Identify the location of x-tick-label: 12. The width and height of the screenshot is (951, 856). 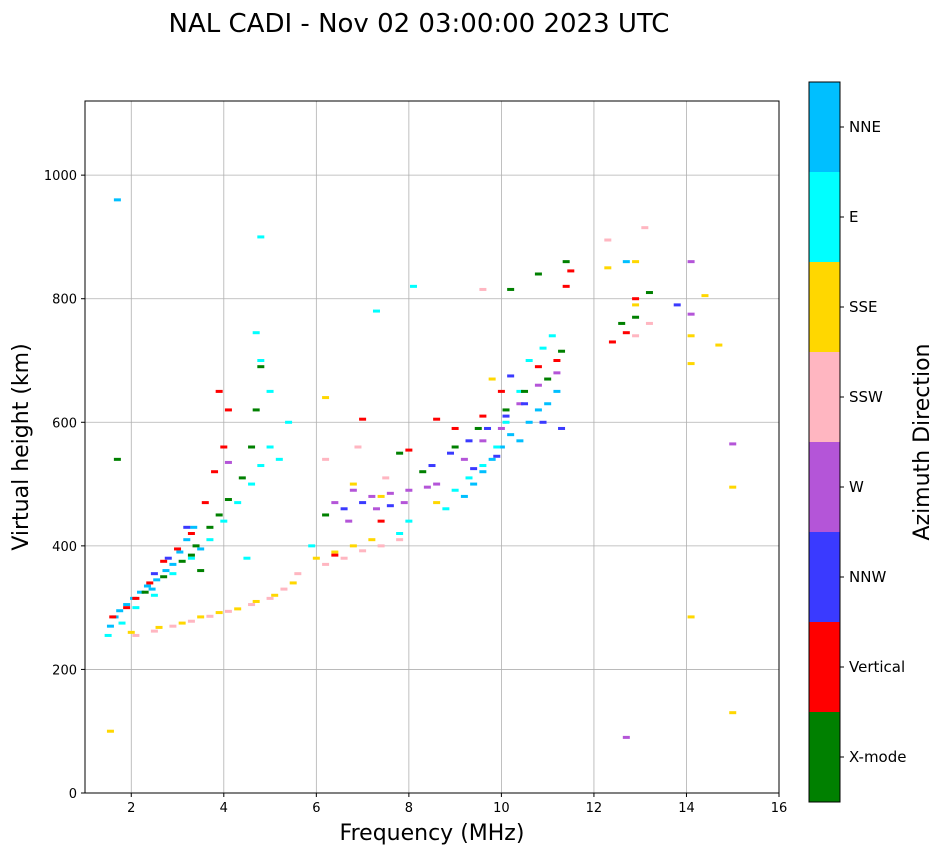
(594, 808).